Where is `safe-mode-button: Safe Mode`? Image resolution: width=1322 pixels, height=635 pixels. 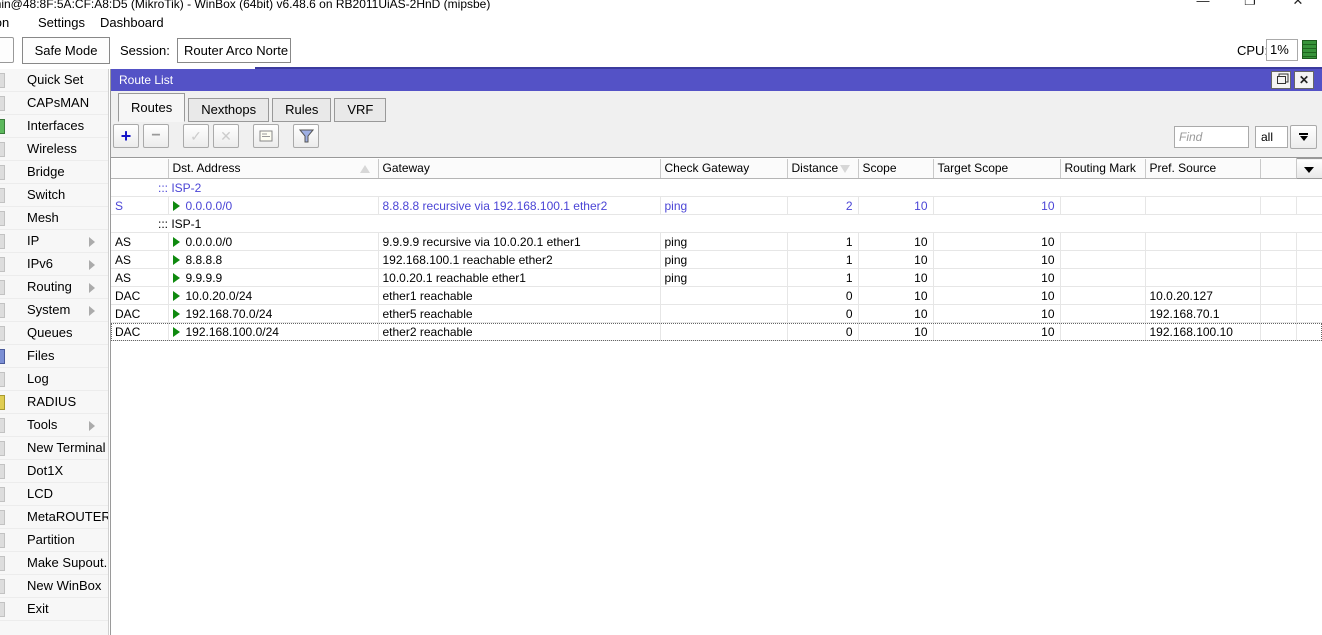
safe-mode-button: Safe Mode is located at coordinates (66, 50).